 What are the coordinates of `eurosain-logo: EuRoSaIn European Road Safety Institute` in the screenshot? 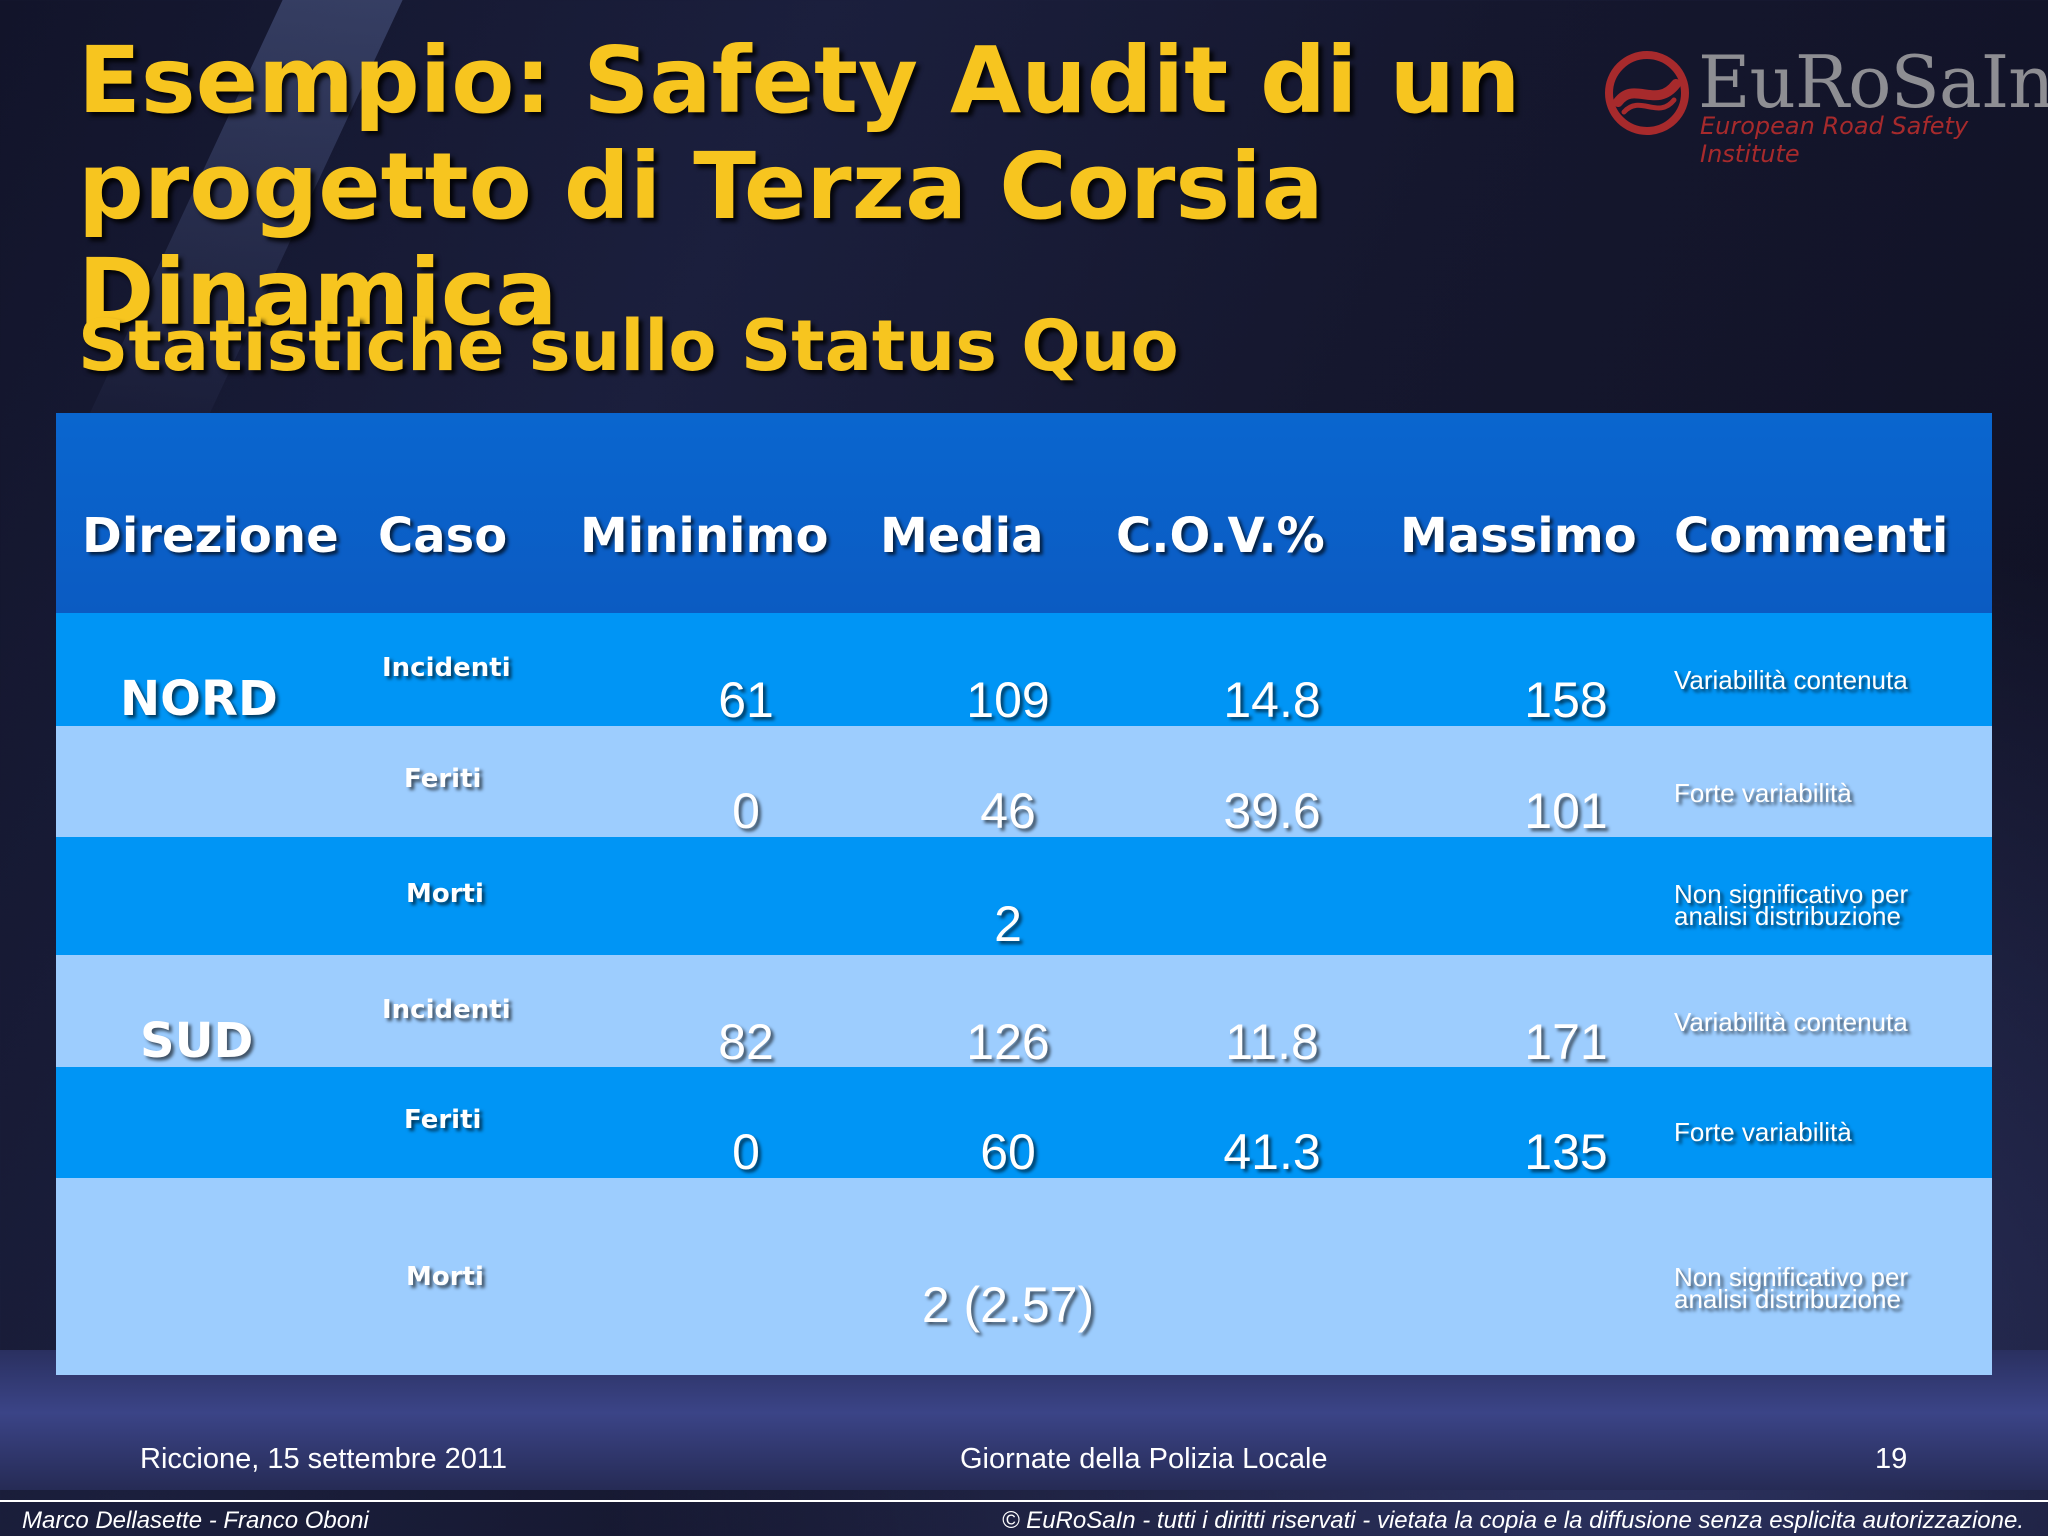 It's located at (1826, 106).